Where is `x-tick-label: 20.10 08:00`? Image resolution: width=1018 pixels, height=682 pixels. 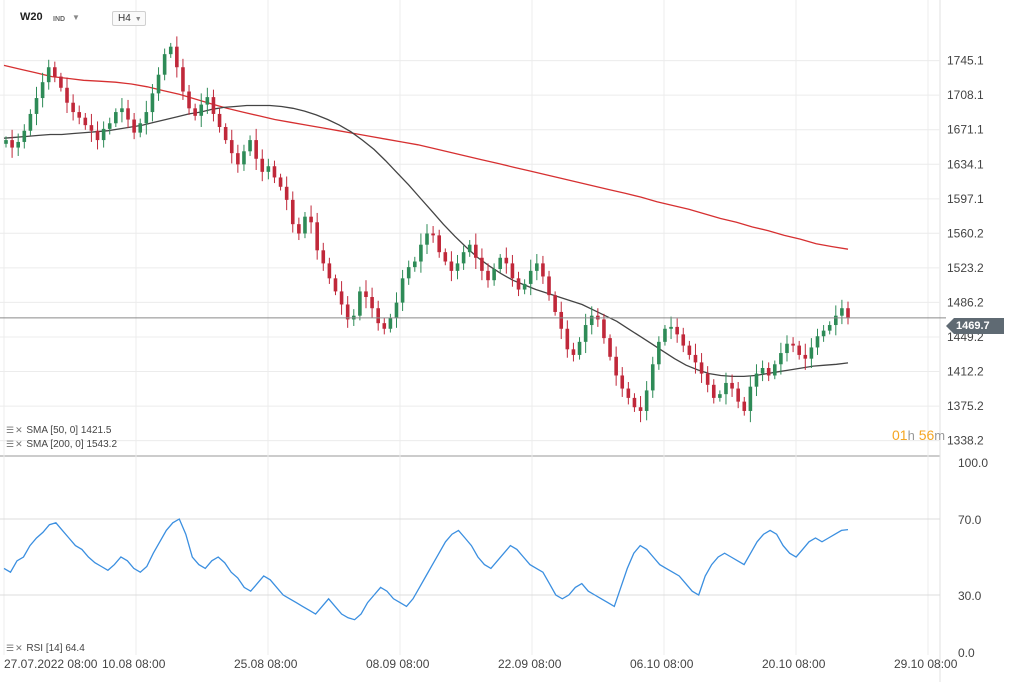
x-tick-label: 20.10 08:00 is located at coordinates (794, 664).